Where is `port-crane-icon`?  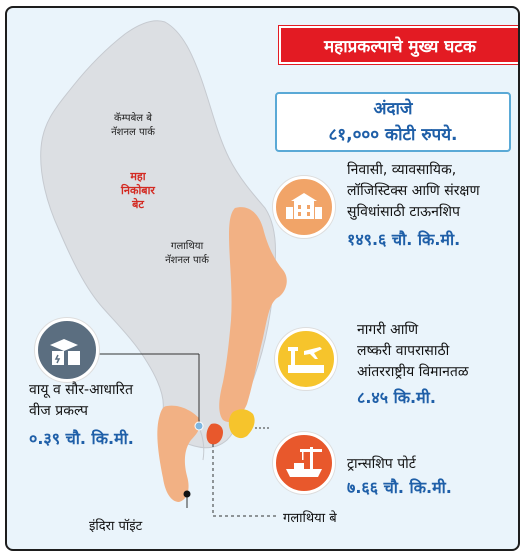 port-crane-icon is located at coordinates (304, 462).